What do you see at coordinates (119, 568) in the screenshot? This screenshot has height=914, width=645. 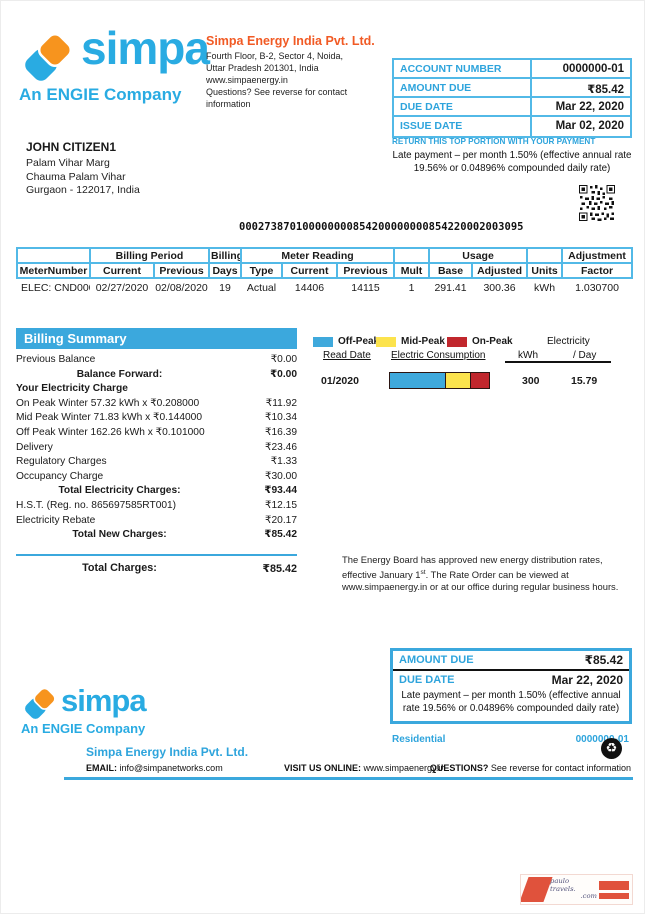 I see `total-charges-label: Total Charges:` at bounding box center [119, 568].